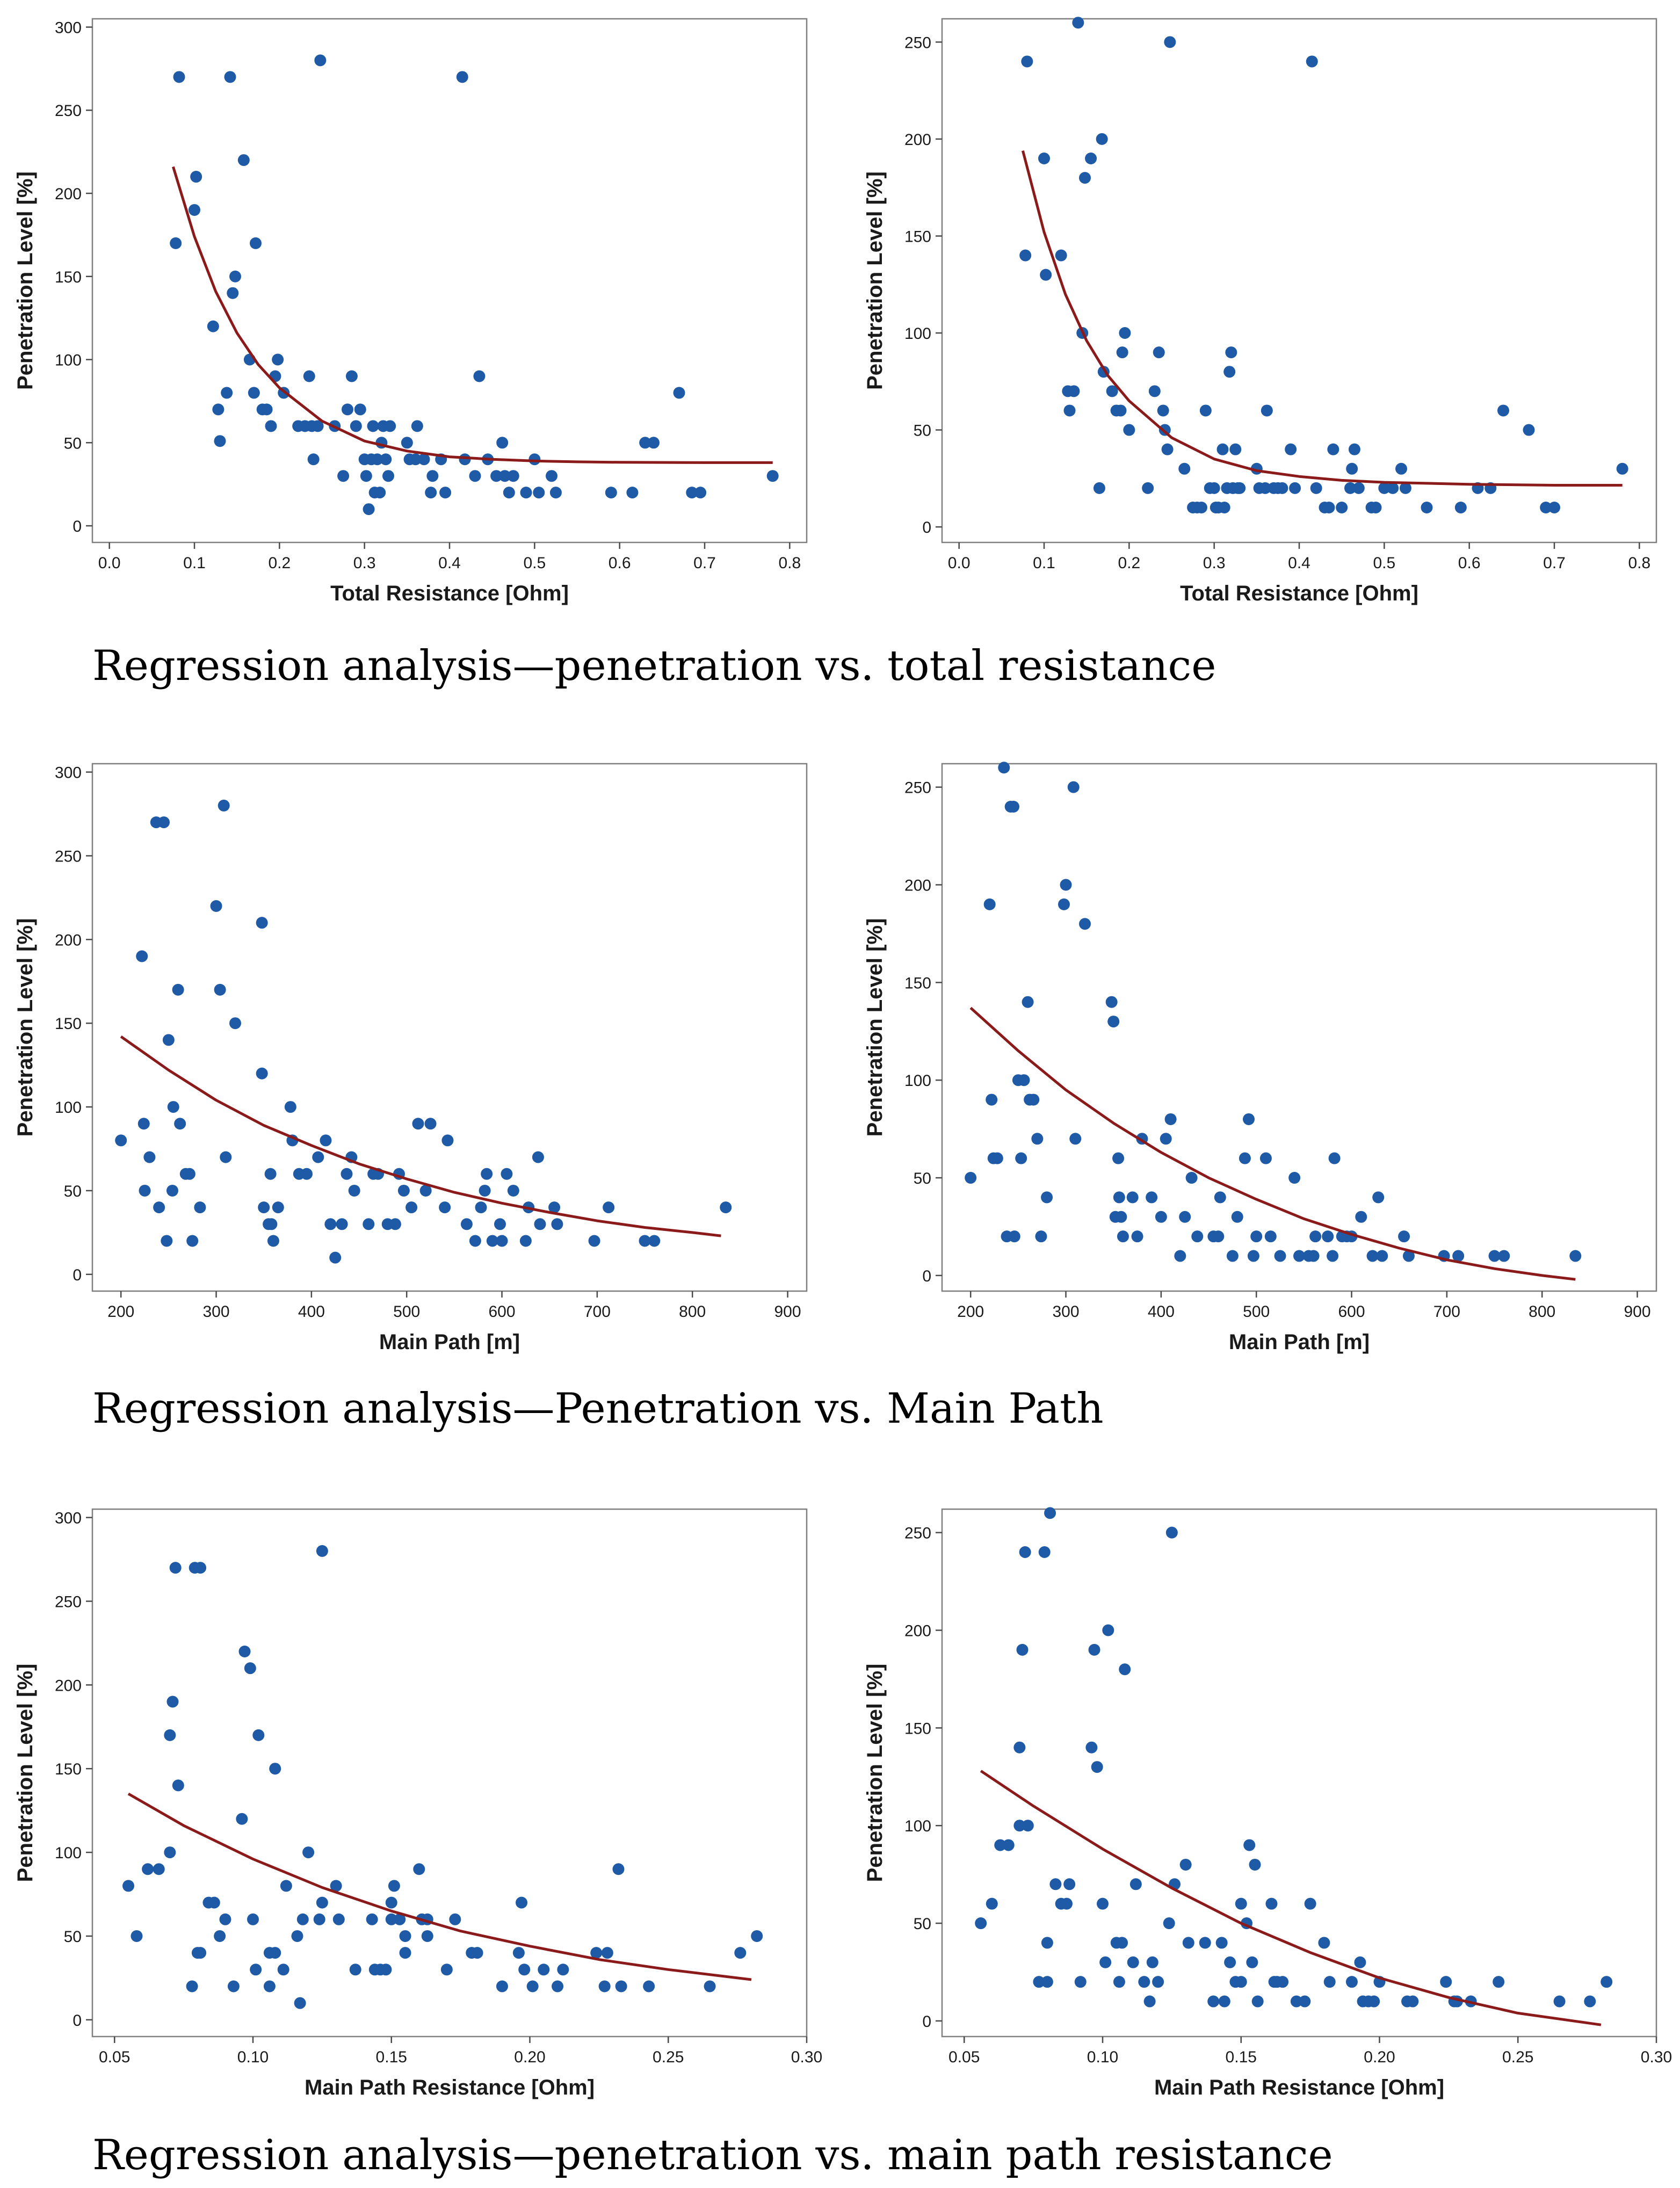  What do you see at coordinates (450, 1027) in the screenshot?
I see `plot-frame` at bounding box center [450, 1027].